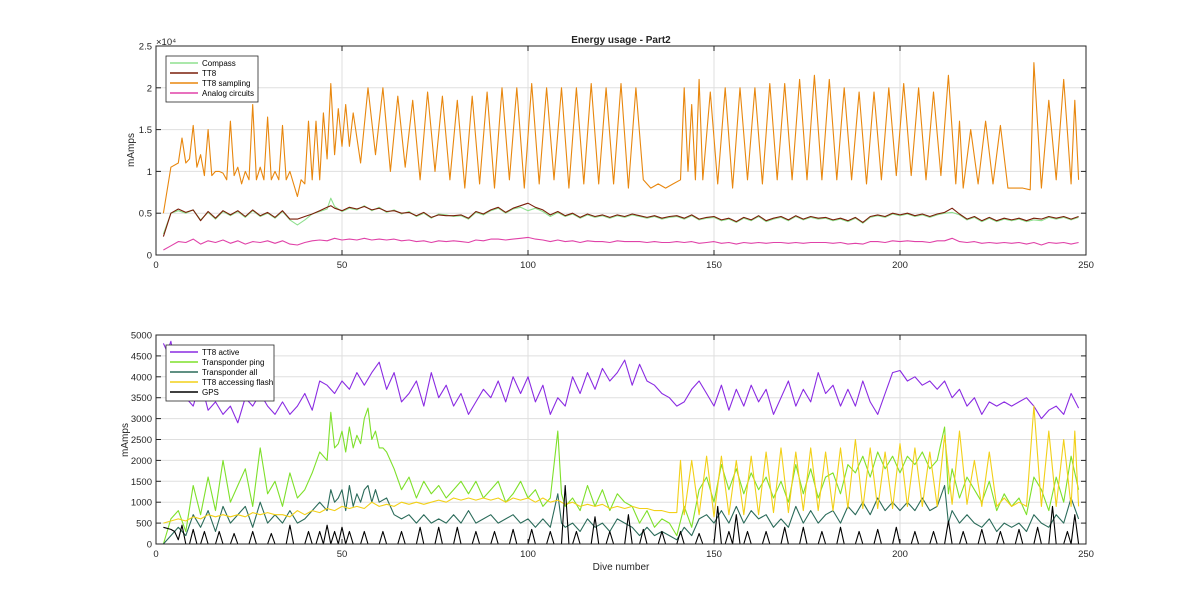 The image size is (1200, 611). I want to click on legend-entry: Compass, so click(219, 63).